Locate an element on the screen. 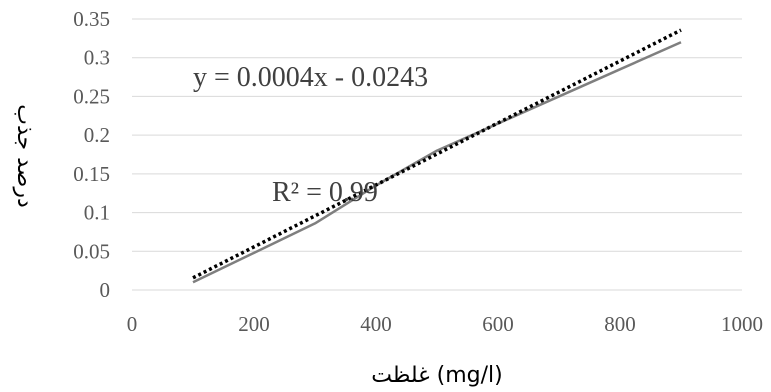 This screenshot has height=392, width=771. y-tick-label: 0.15 is located at coordinates (91, 174).